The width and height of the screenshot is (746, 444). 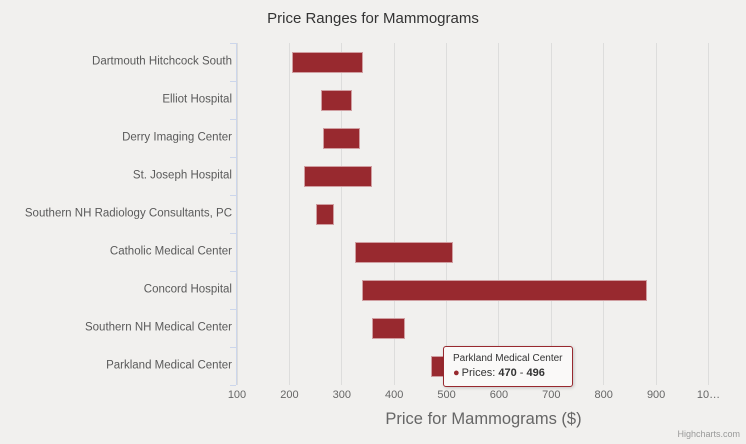 I want to click on category-axis-line, so click(x=236, y=214).